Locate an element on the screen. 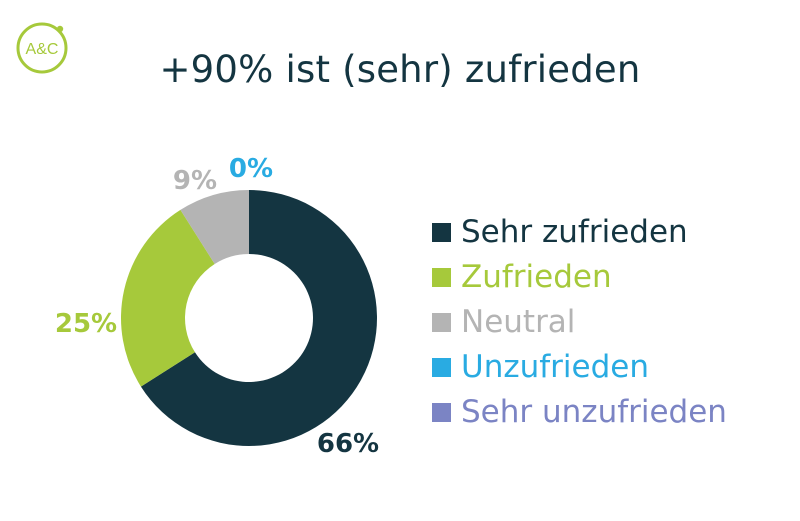 The width and height of the screenshot is (800, 521). legend-label: Unzufrieden is located at coordinates (555, 367).